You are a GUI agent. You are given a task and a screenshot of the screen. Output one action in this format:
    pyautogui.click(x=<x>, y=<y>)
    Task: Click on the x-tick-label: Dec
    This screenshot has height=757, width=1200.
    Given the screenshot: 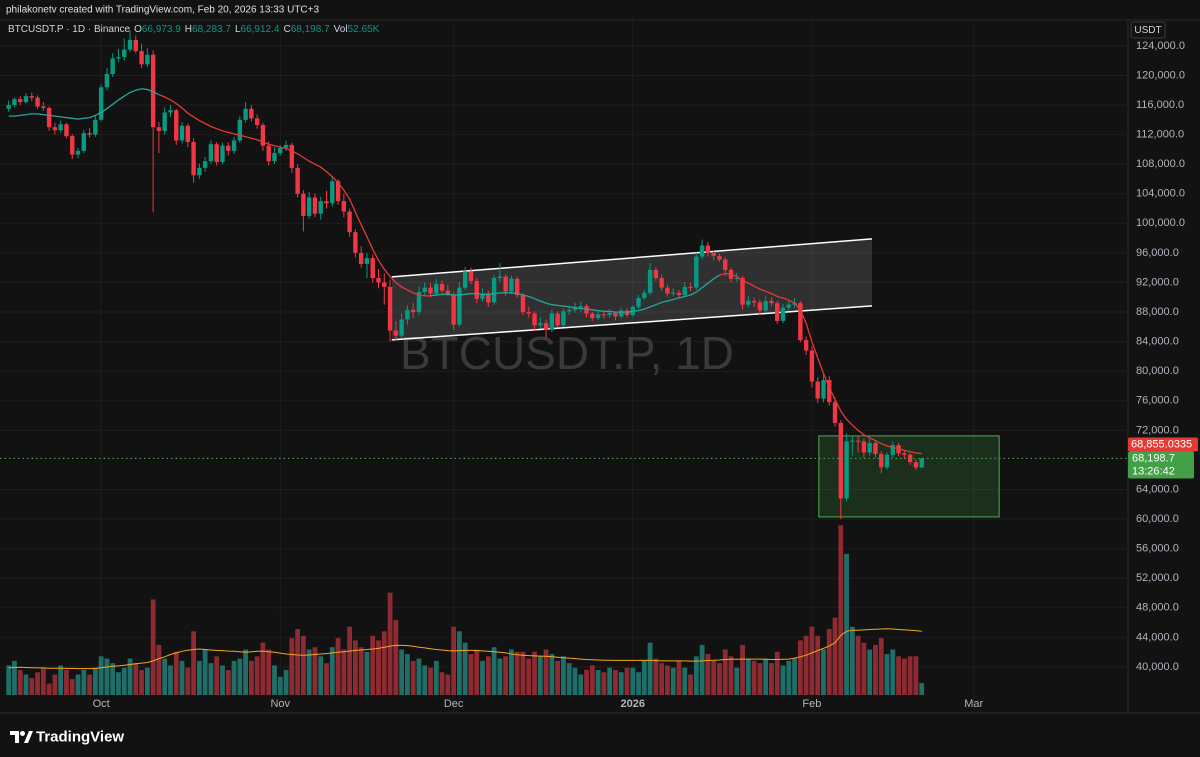 What is the action you would take?
    pyautogui.click(x=454, y=704)
    